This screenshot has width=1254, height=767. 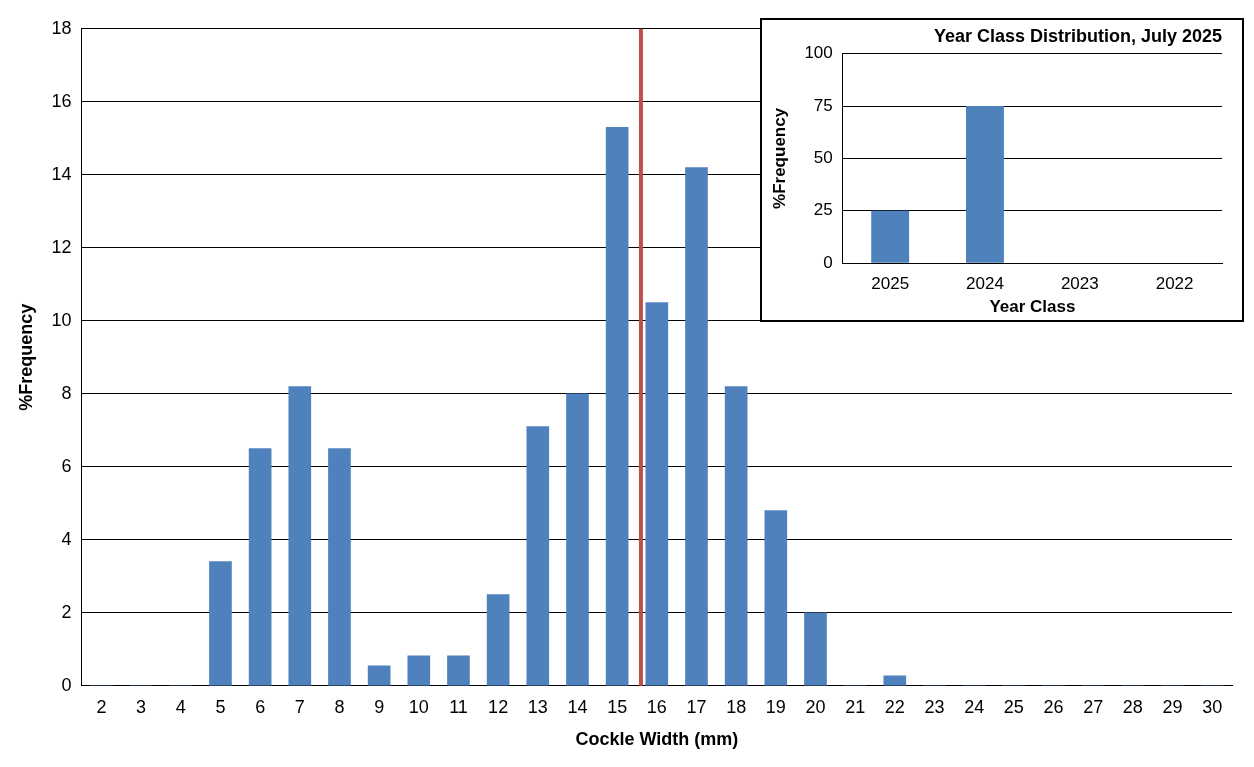 I want to click on x-tick-label: 10, so click(x=418, y=706).